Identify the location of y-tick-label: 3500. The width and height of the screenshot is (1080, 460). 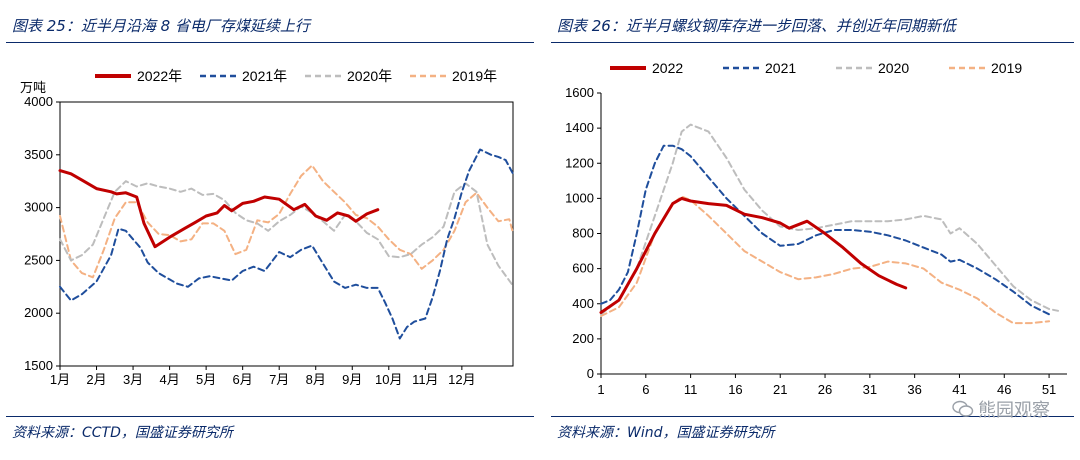
(38, 154).